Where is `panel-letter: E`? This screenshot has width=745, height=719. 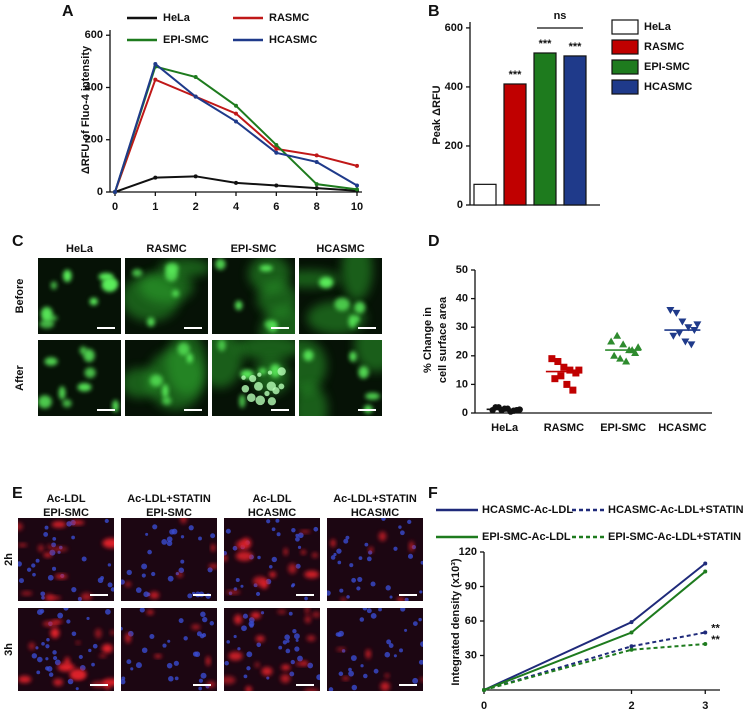
panel-letter: E is located at coordinates (17, 493).